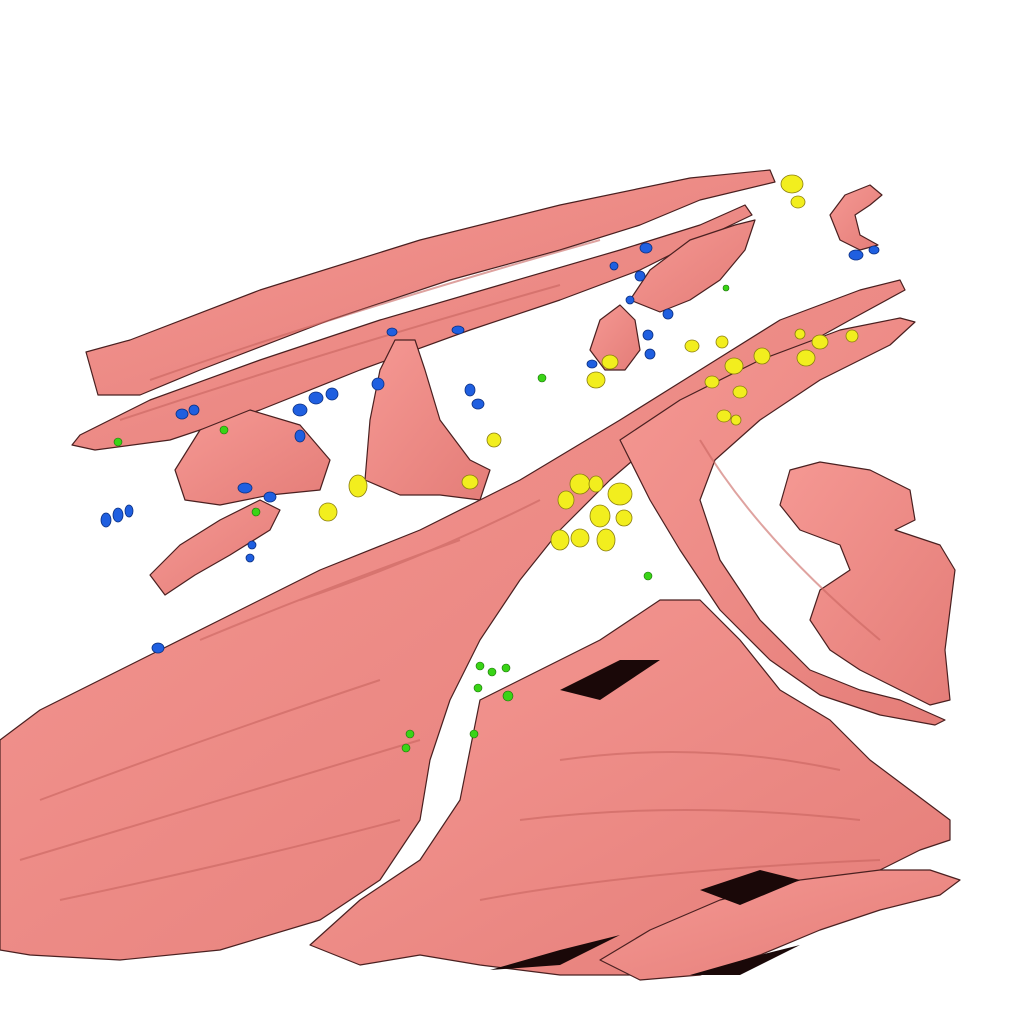 This screenshot has width=1024, height=1024. I want to click on membrane-ring-top-right, so click(856, 217).